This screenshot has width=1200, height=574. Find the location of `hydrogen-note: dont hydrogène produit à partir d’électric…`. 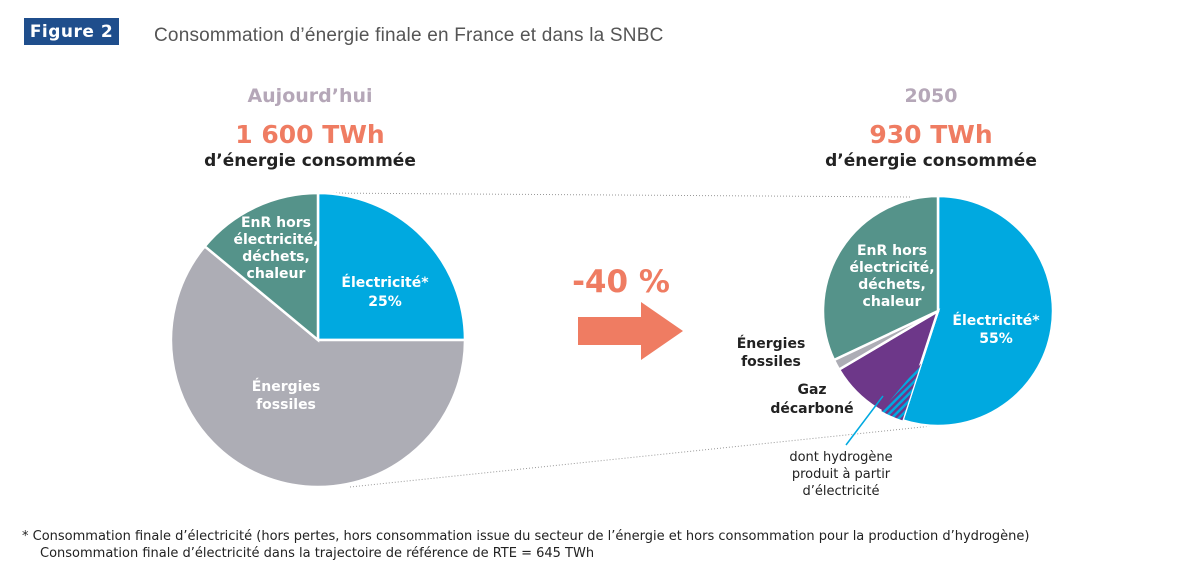

hydrogen-note: dont hydrogène produit à partir d’électric… is located at coordinates (840, 474).